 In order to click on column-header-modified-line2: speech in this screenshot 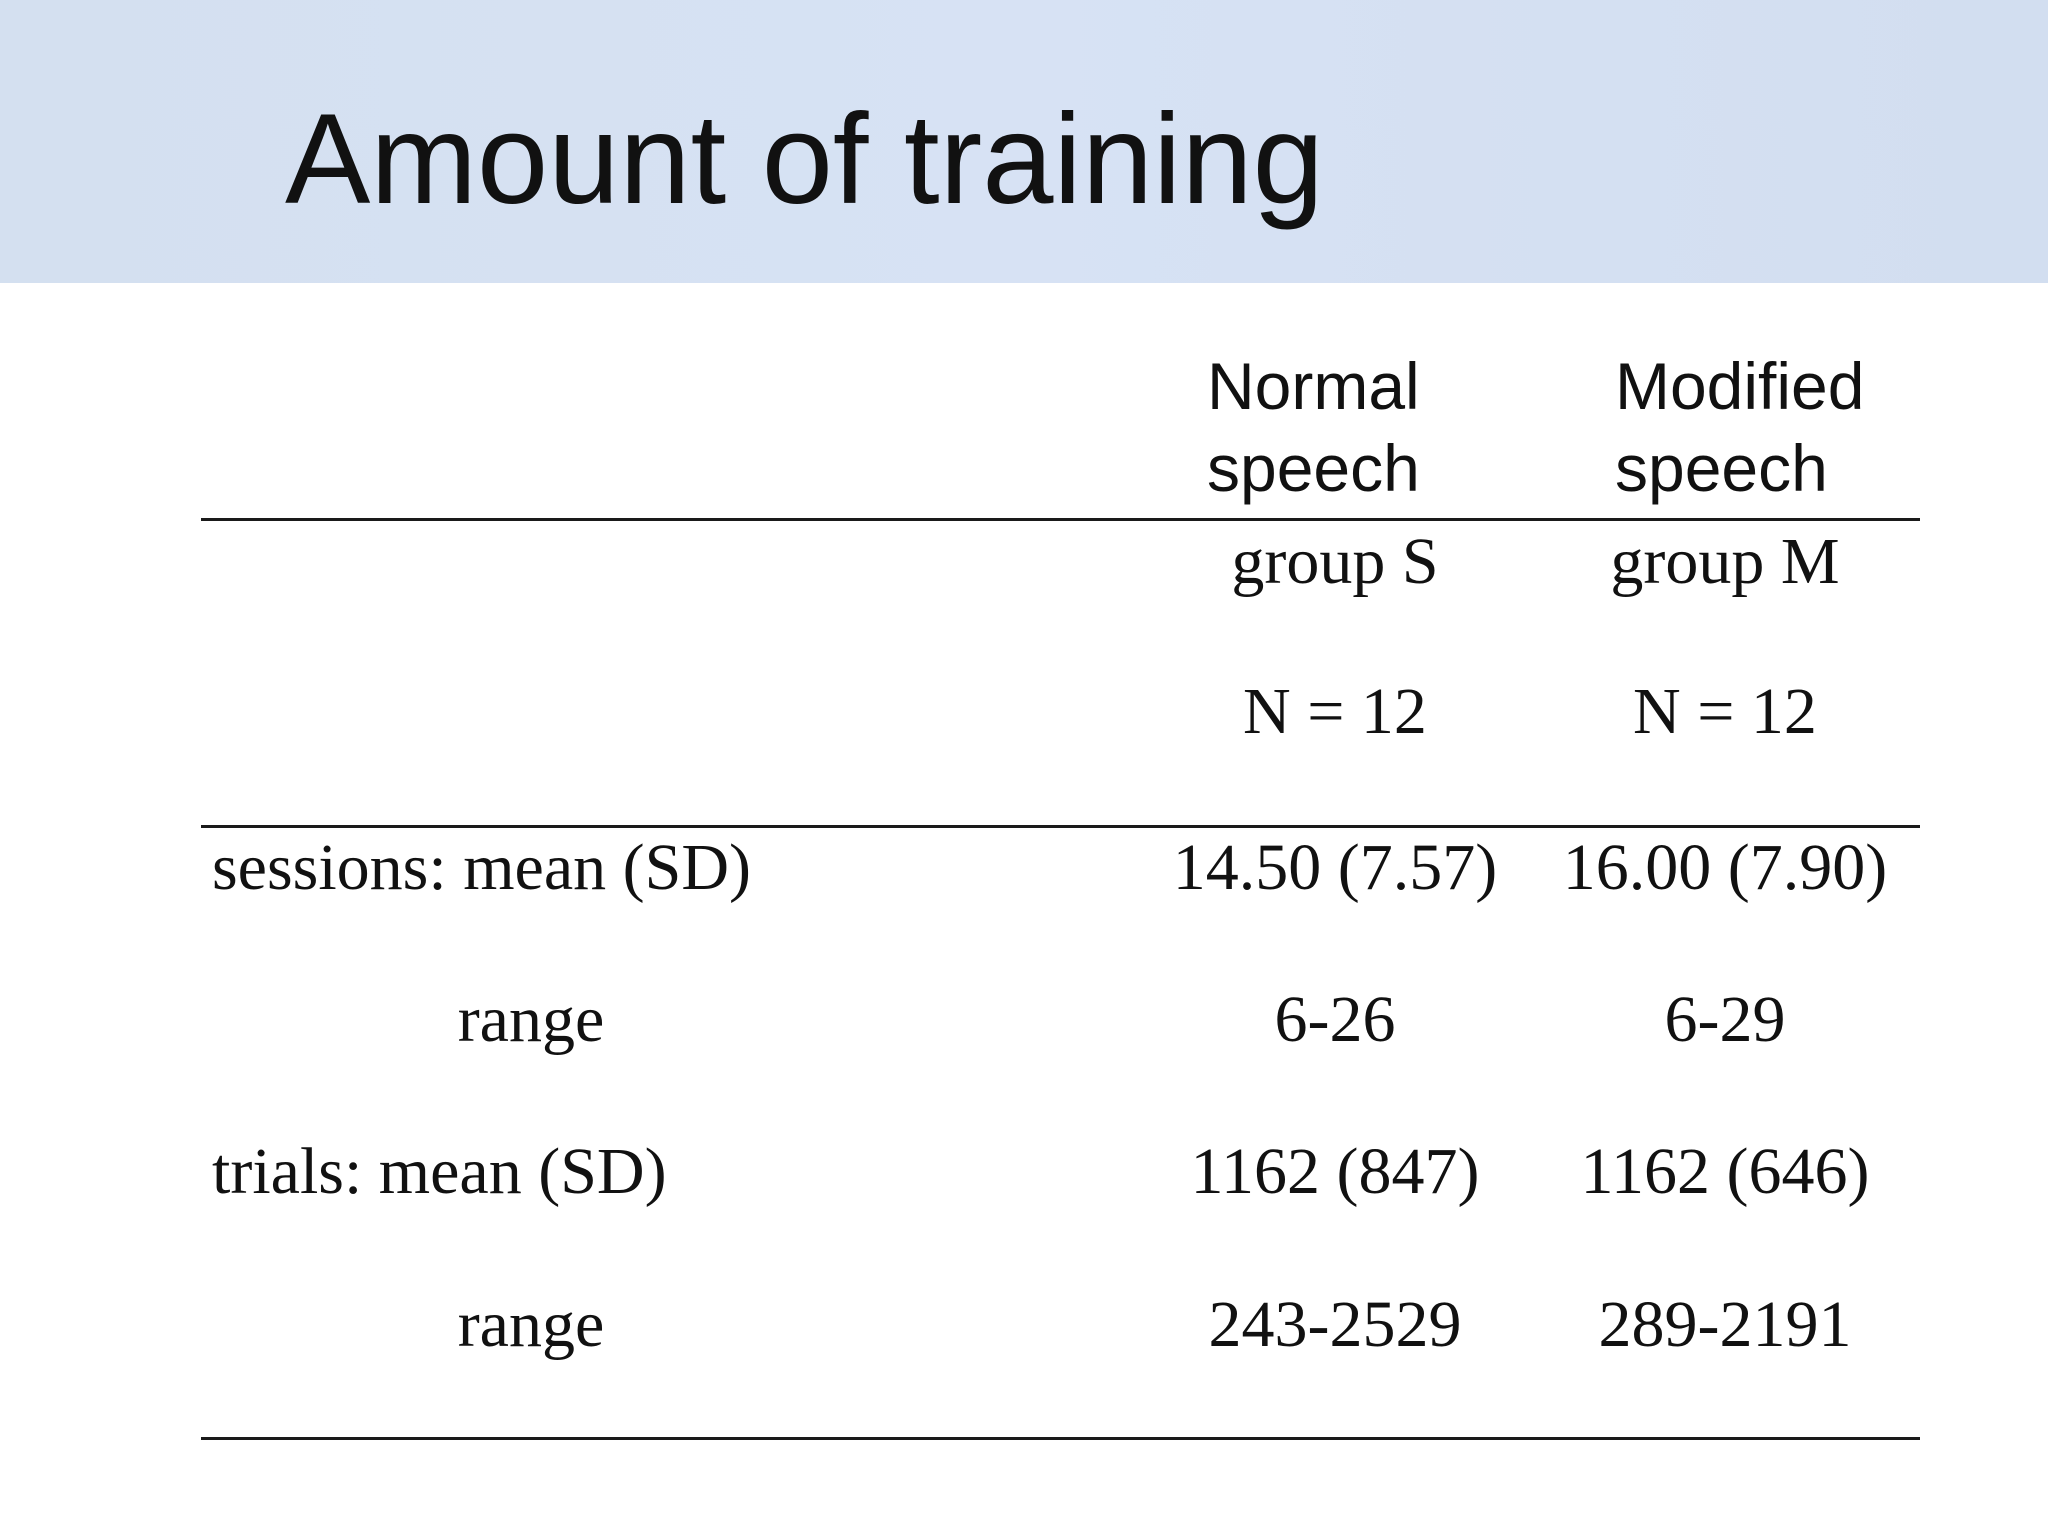, I will do `click(1721, 468)`.